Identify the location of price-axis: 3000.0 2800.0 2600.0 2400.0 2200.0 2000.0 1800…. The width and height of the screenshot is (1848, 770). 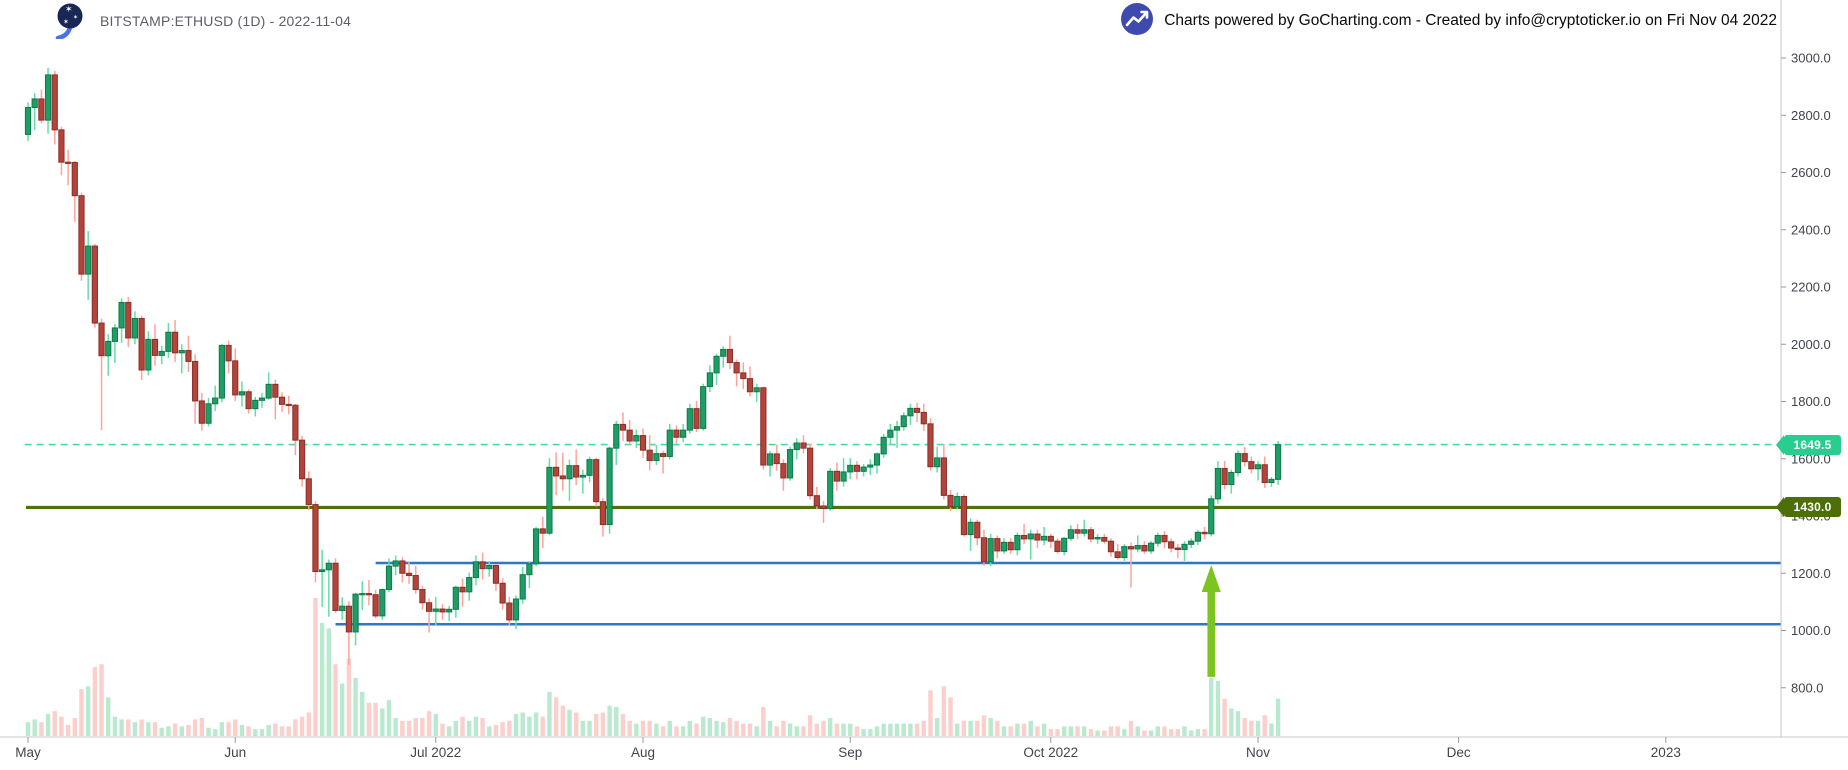
(1806, 373).